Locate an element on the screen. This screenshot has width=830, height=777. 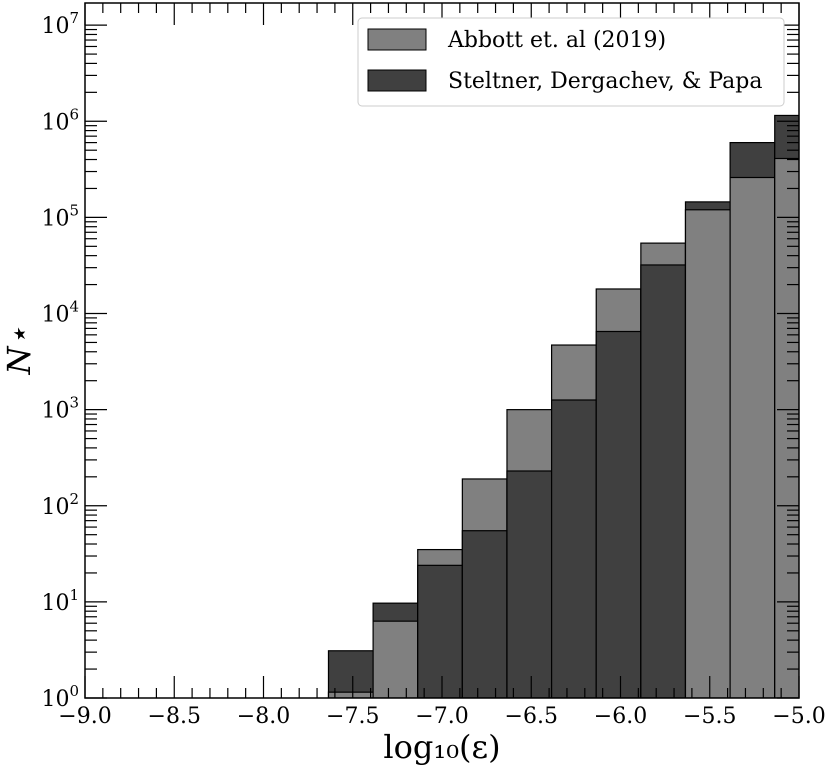
legend-label-abbott: Abbott et. al (2019) is located at coordinates (556, 40).